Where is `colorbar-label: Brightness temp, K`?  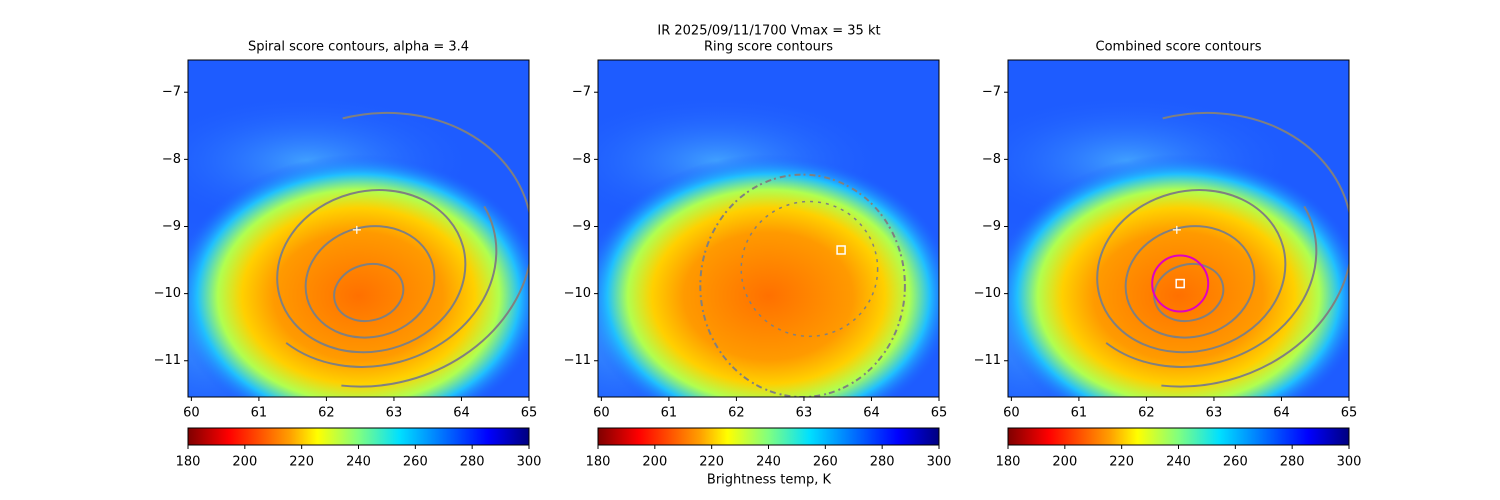
colorbar-label: Brightness temp, K is located at coordinates (769, 480).